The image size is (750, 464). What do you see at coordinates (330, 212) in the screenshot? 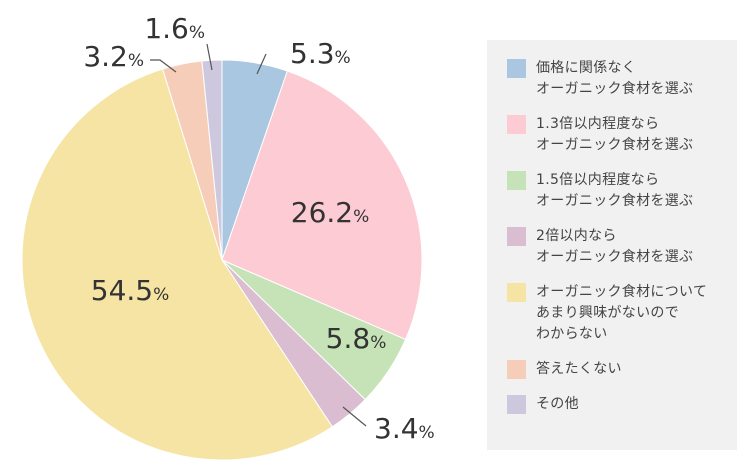
I see `data-label: 26.2%` at bounding box center [330, 212].